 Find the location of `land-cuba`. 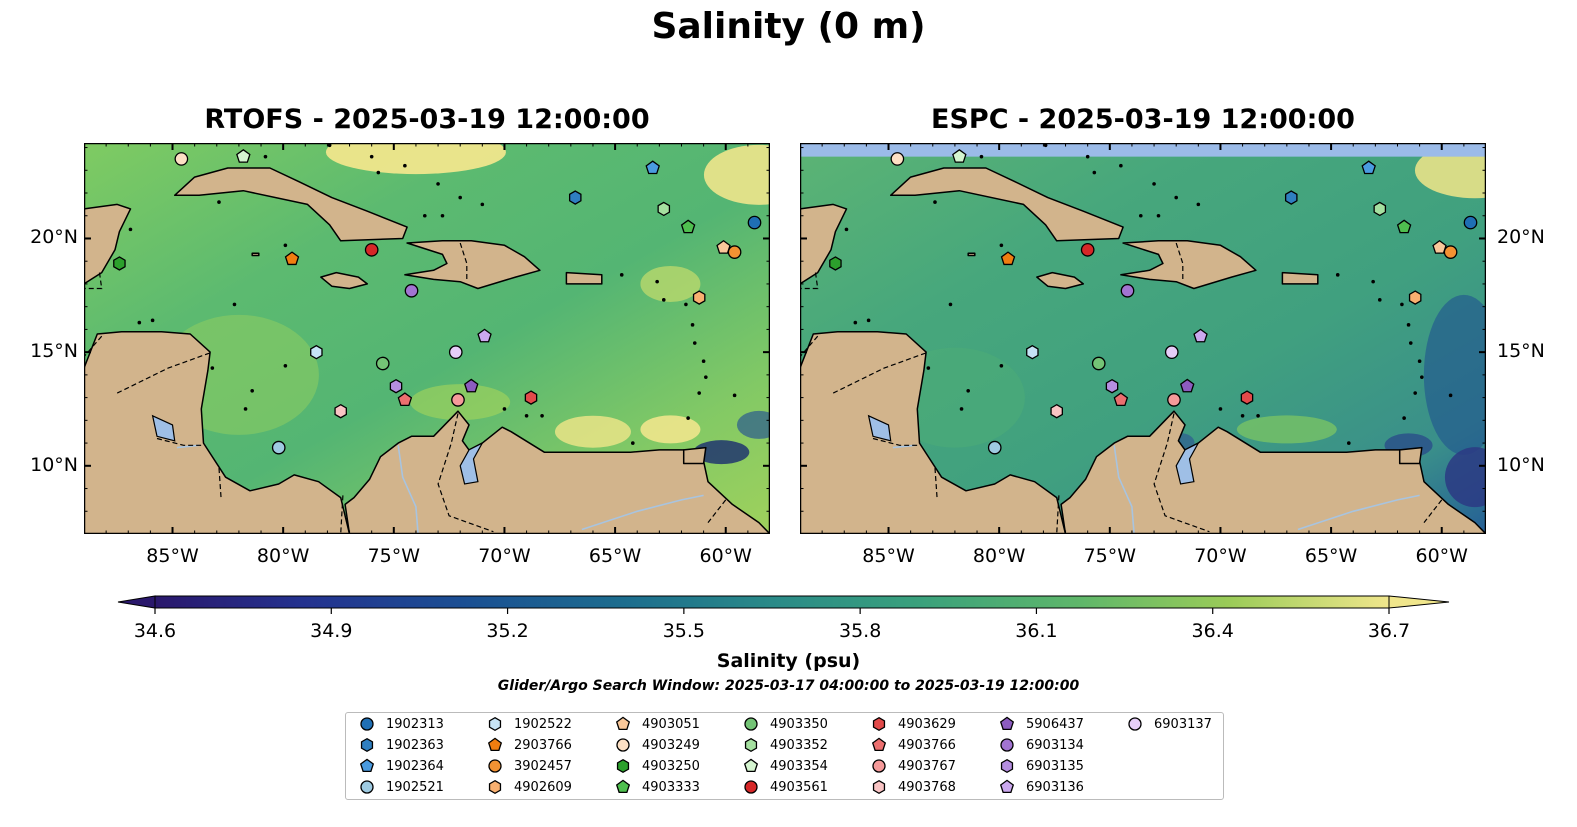

land-cuba is located at coordinates (290, 204).